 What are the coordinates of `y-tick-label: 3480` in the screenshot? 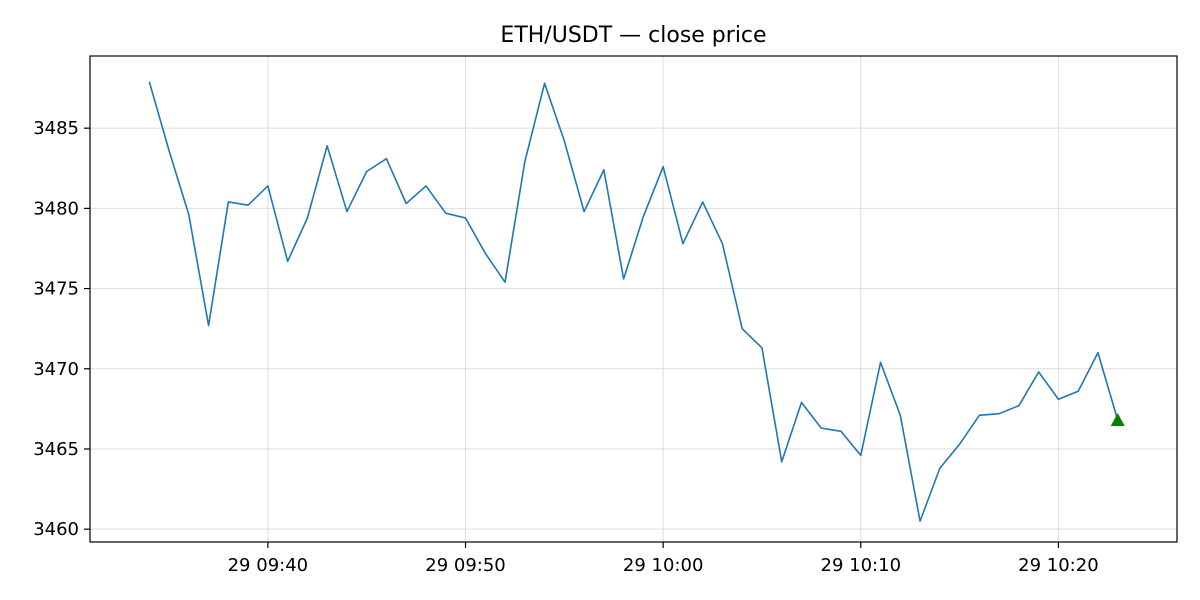 It's located at (56, 208).